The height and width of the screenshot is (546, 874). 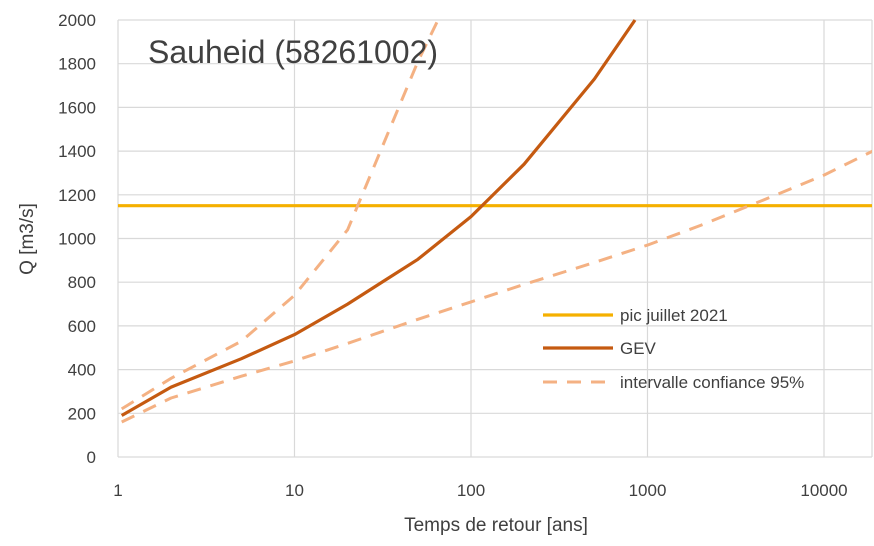 I want to click on y-tick-label: 800, so click(x=82, y=282).